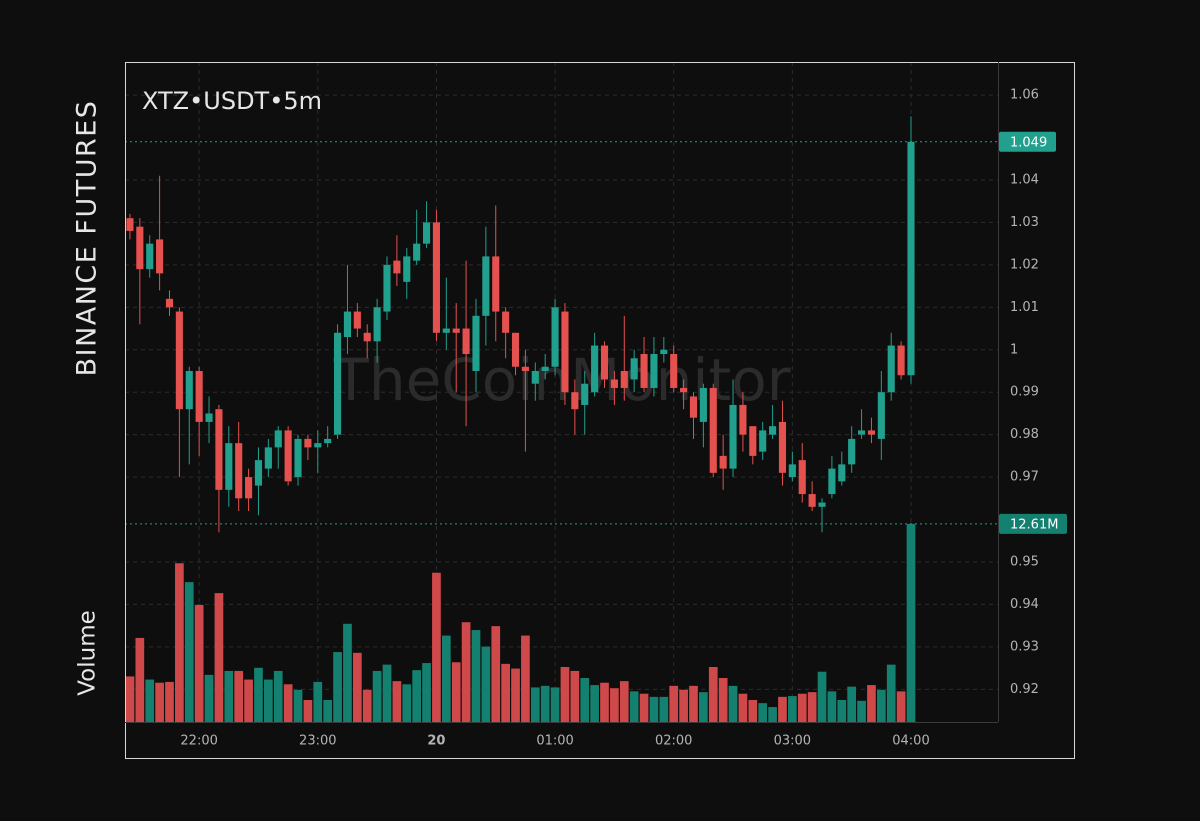  Describe the element at coordinates (198, 741) in the screenshot. I see `x-tick-label: 22:00` at that location.